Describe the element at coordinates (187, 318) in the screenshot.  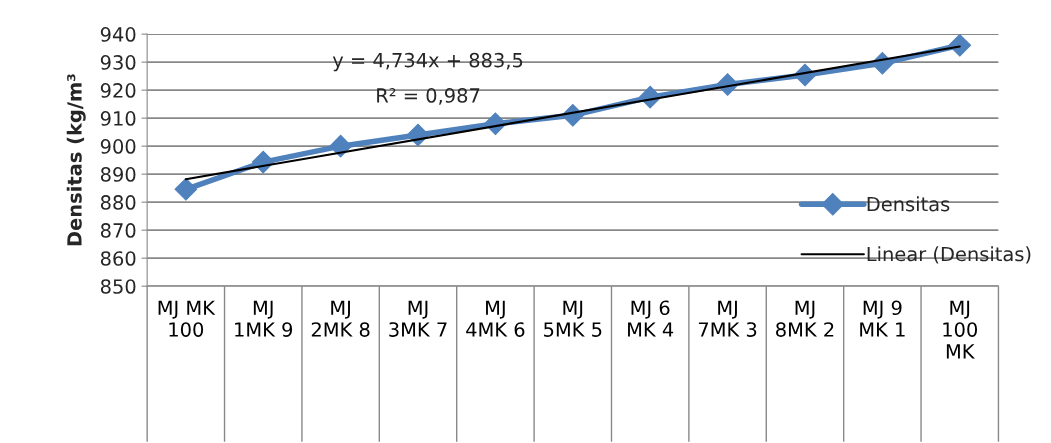
I see `x-tick-label: MJ MK 100` at that location.